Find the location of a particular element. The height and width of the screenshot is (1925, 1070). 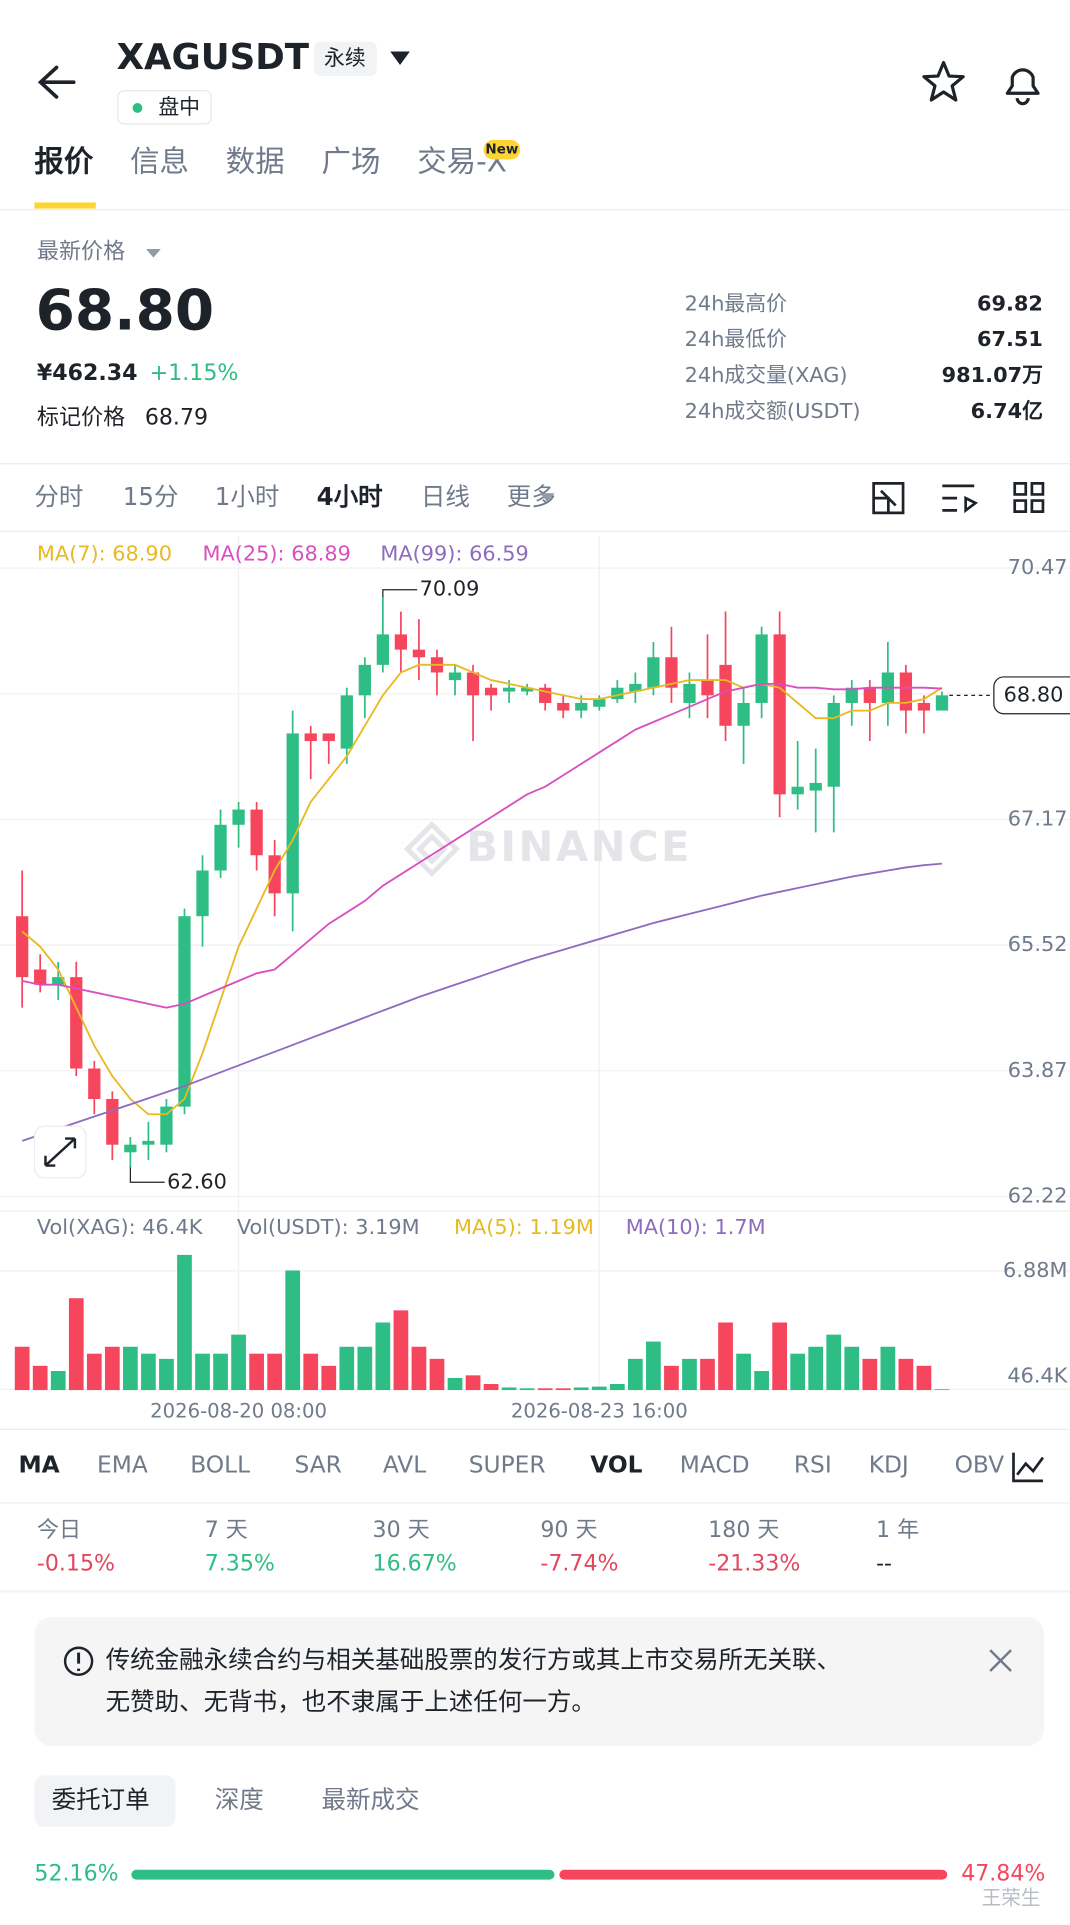

stat-label: 24h成交量(XAG) is located at coordinates (766, 375).